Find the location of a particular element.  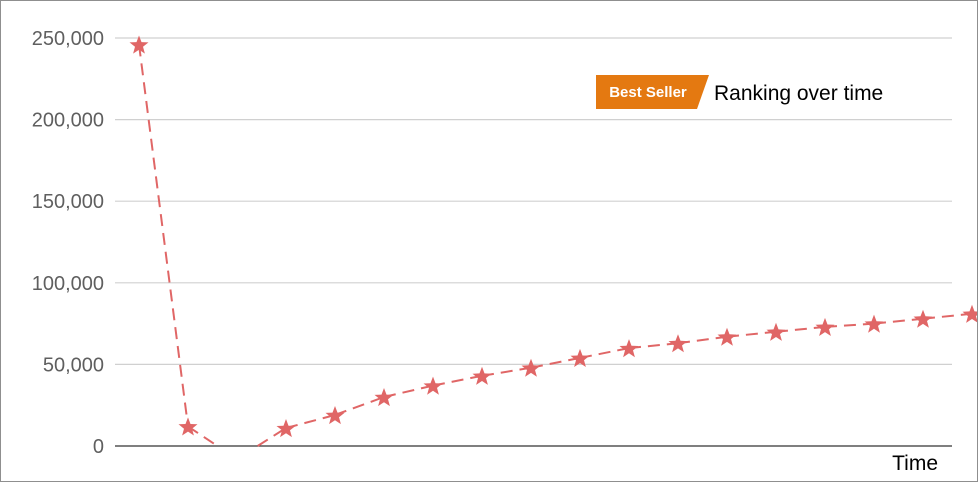

y-tick-label: 200,000 is located at coordinates (68, 121).